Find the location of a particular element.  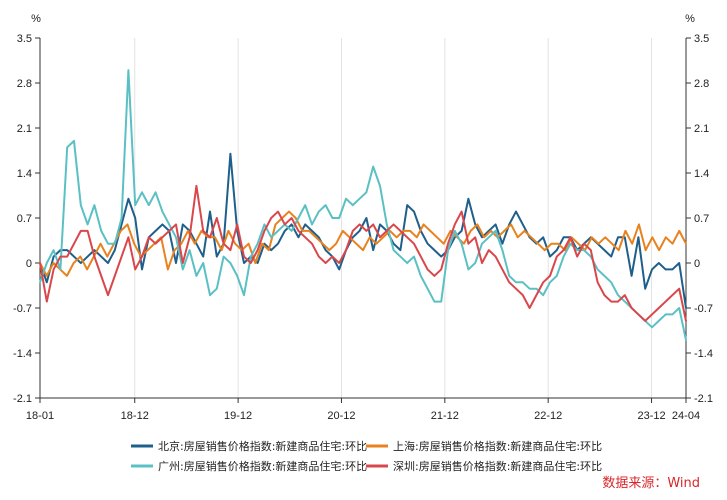

y-tick-label-right: -0.7 is located at coordinates (703, 309).